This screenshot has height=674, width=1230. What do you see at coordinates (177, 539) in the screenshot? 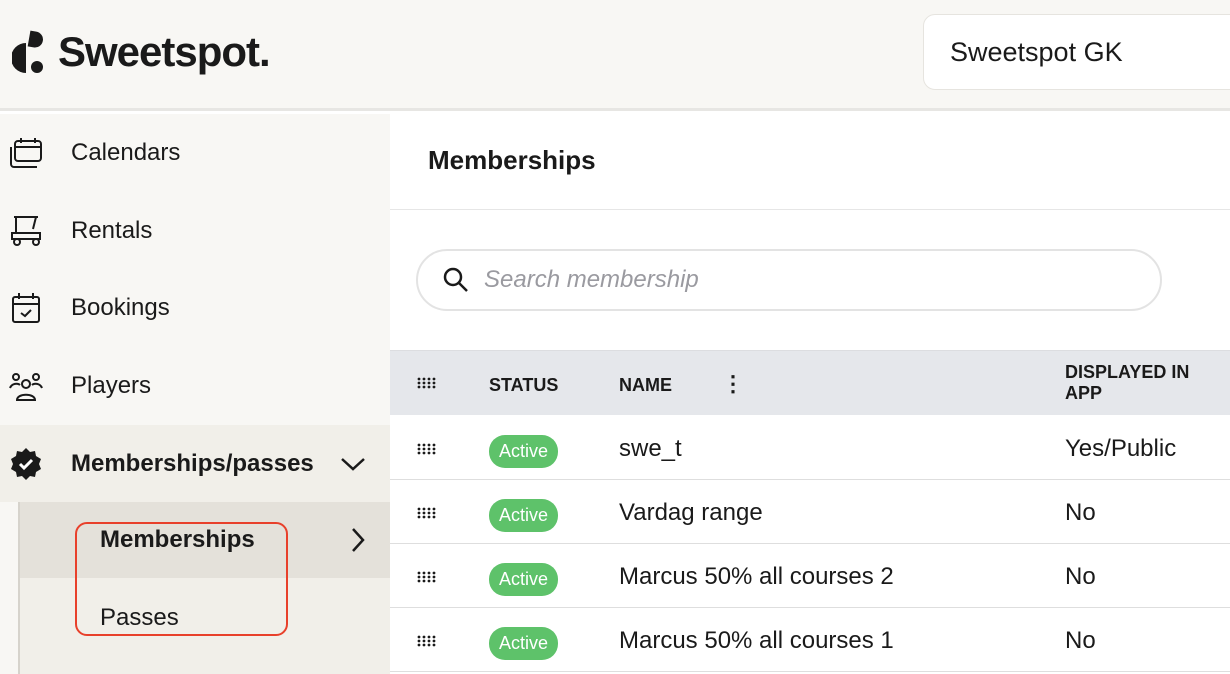
I see `sidebar-subitem-label: Memberships` at bounding box center [177, 539].